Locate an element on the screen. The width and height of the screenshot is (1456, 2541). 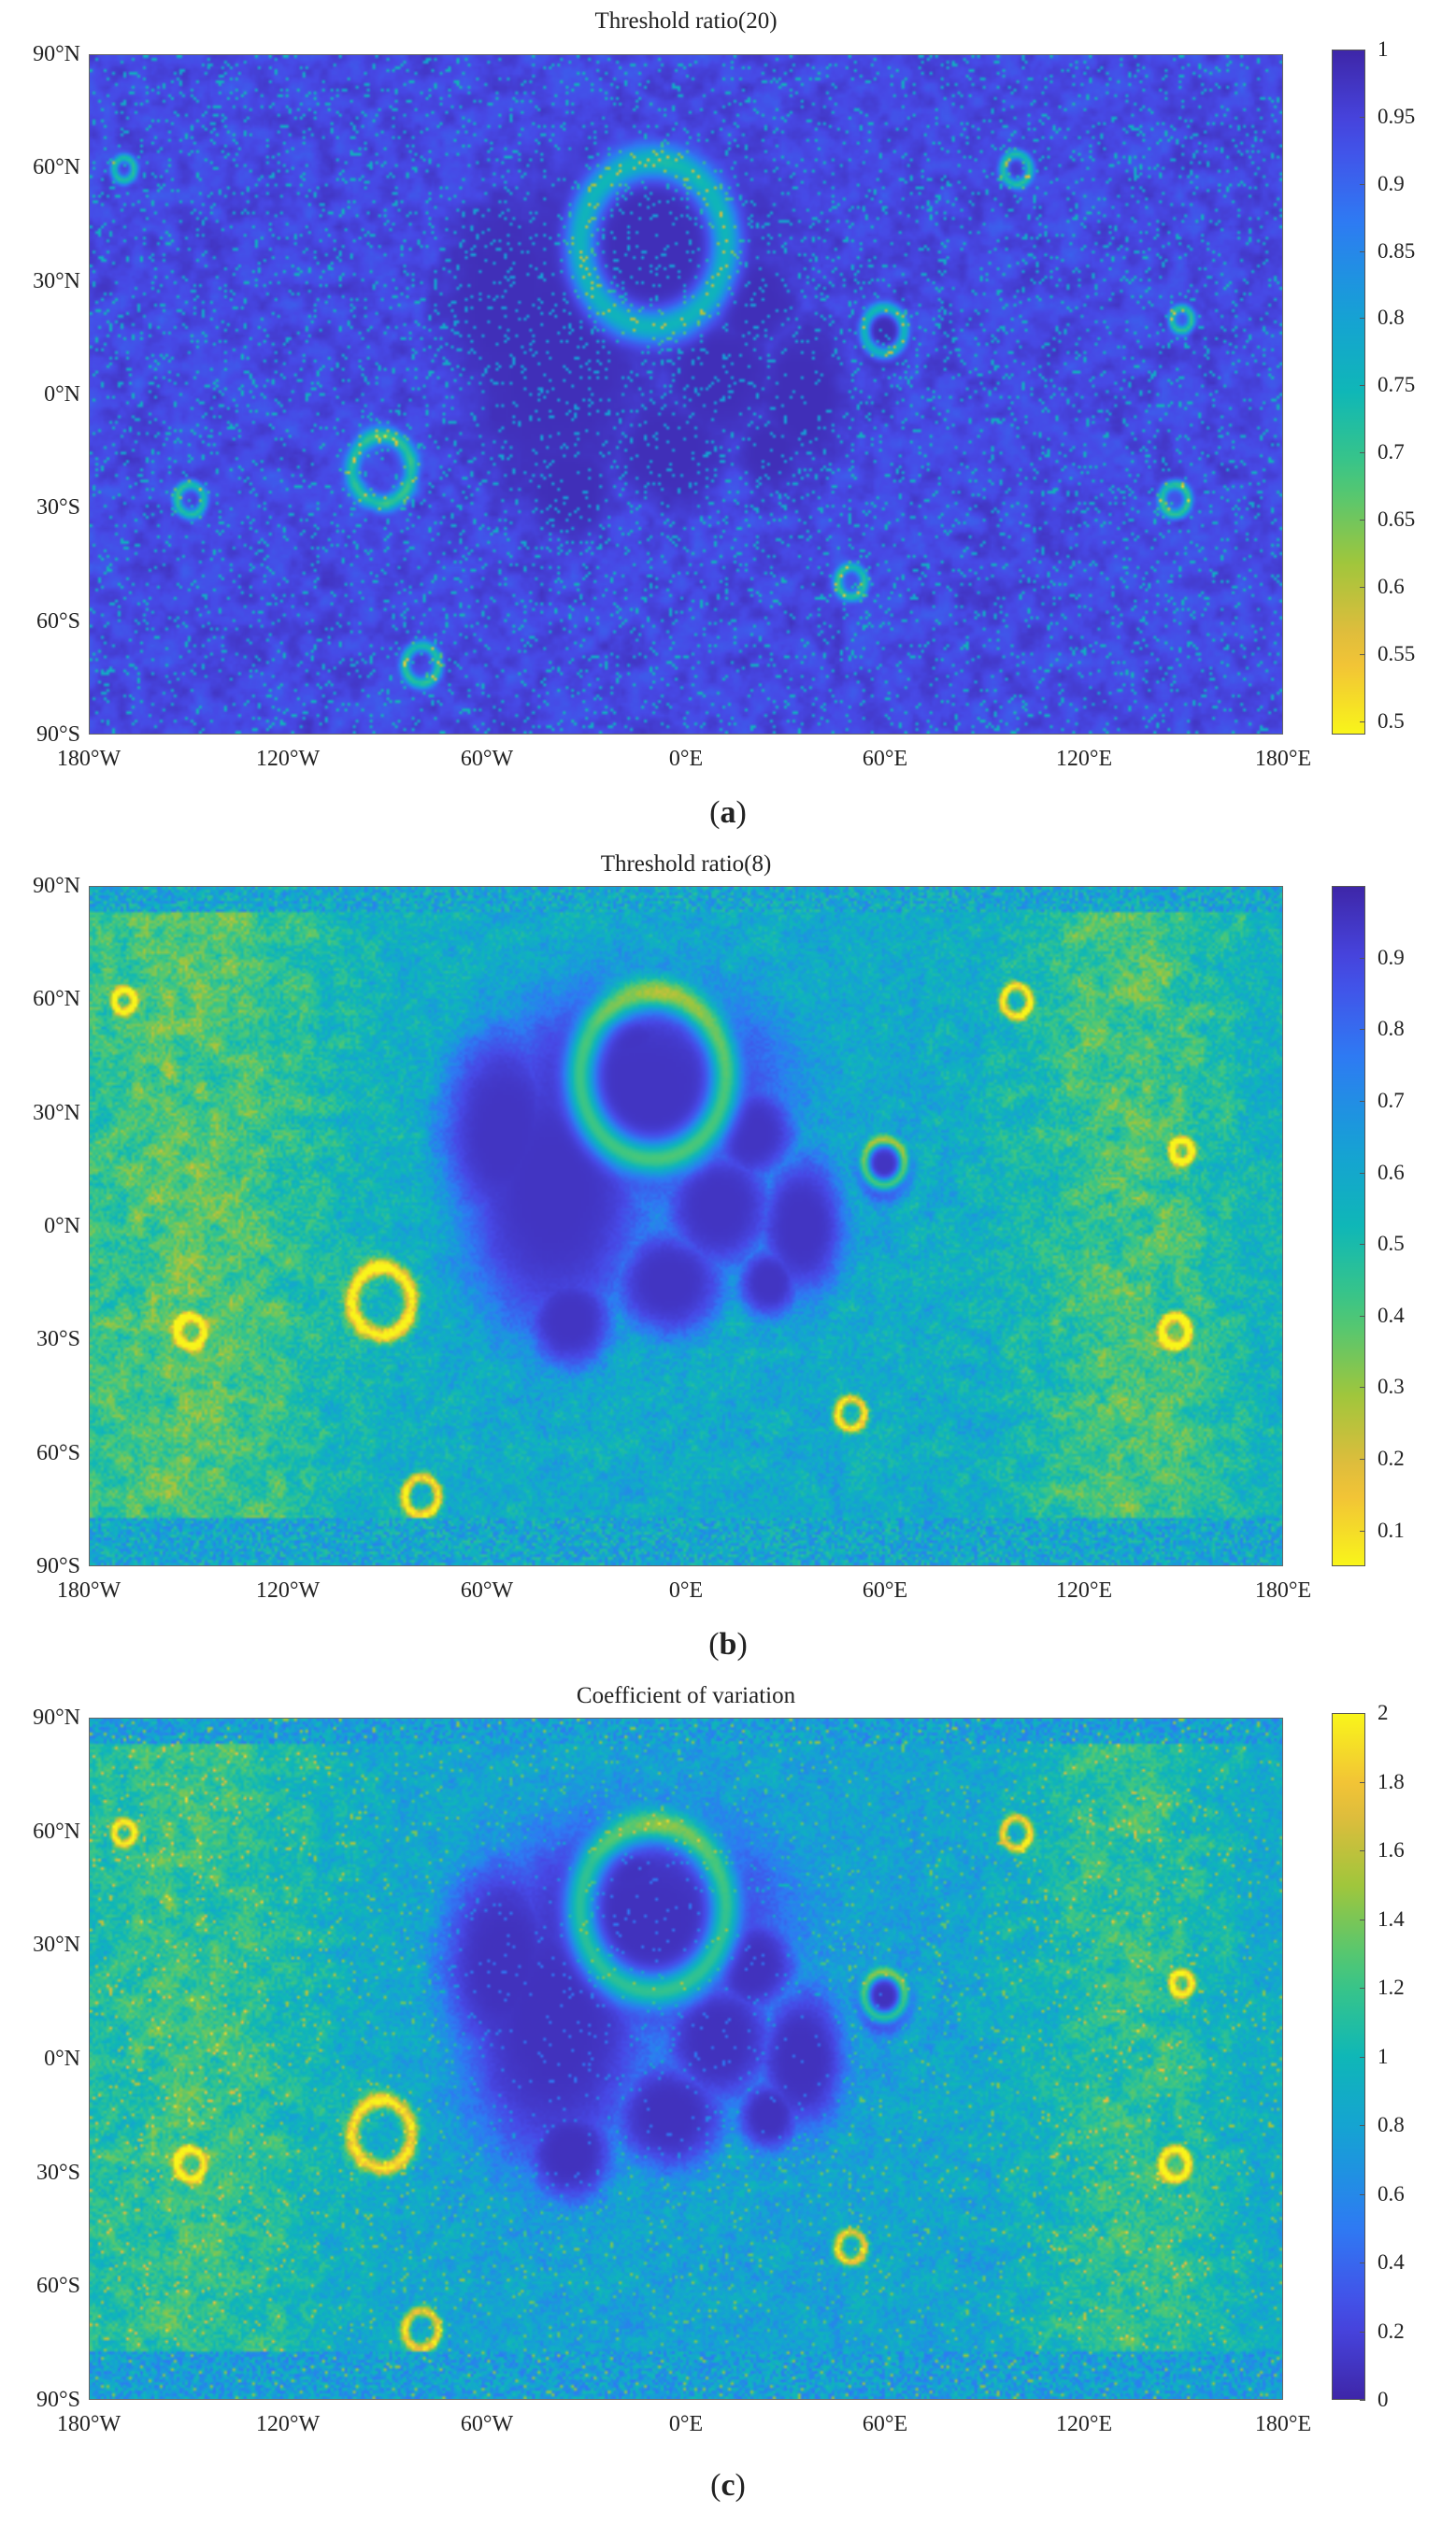
colorbar-tick-label: 0 is located at coordinates (1383, 2399).